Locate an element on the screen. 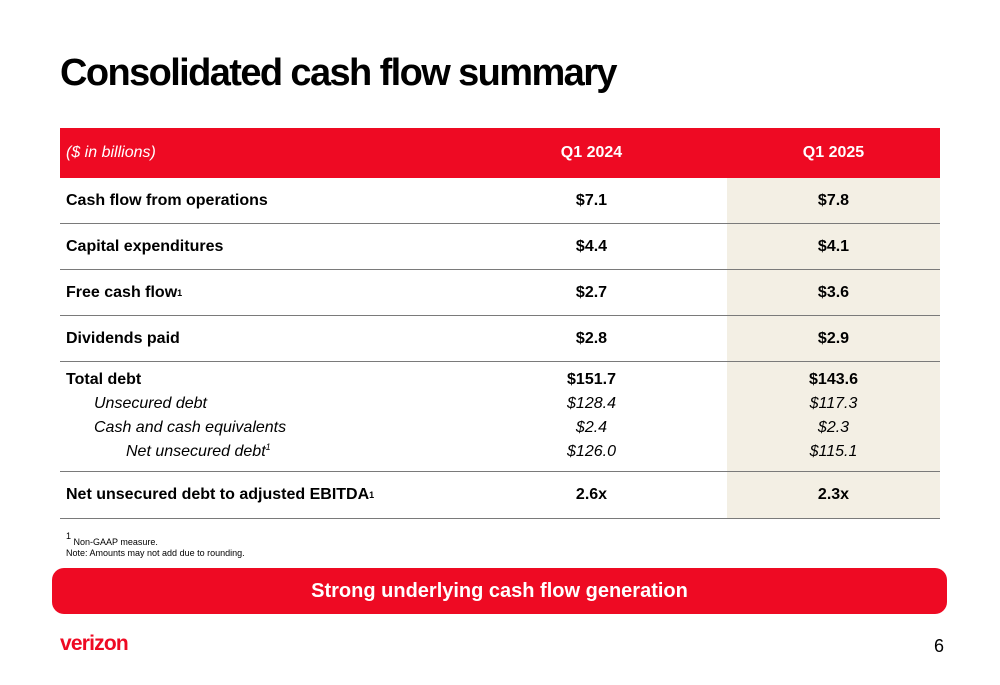 The image size is (1000, 685). footnote-1: 1 Non-GAAP measure. is located at coordinates (155, 540).